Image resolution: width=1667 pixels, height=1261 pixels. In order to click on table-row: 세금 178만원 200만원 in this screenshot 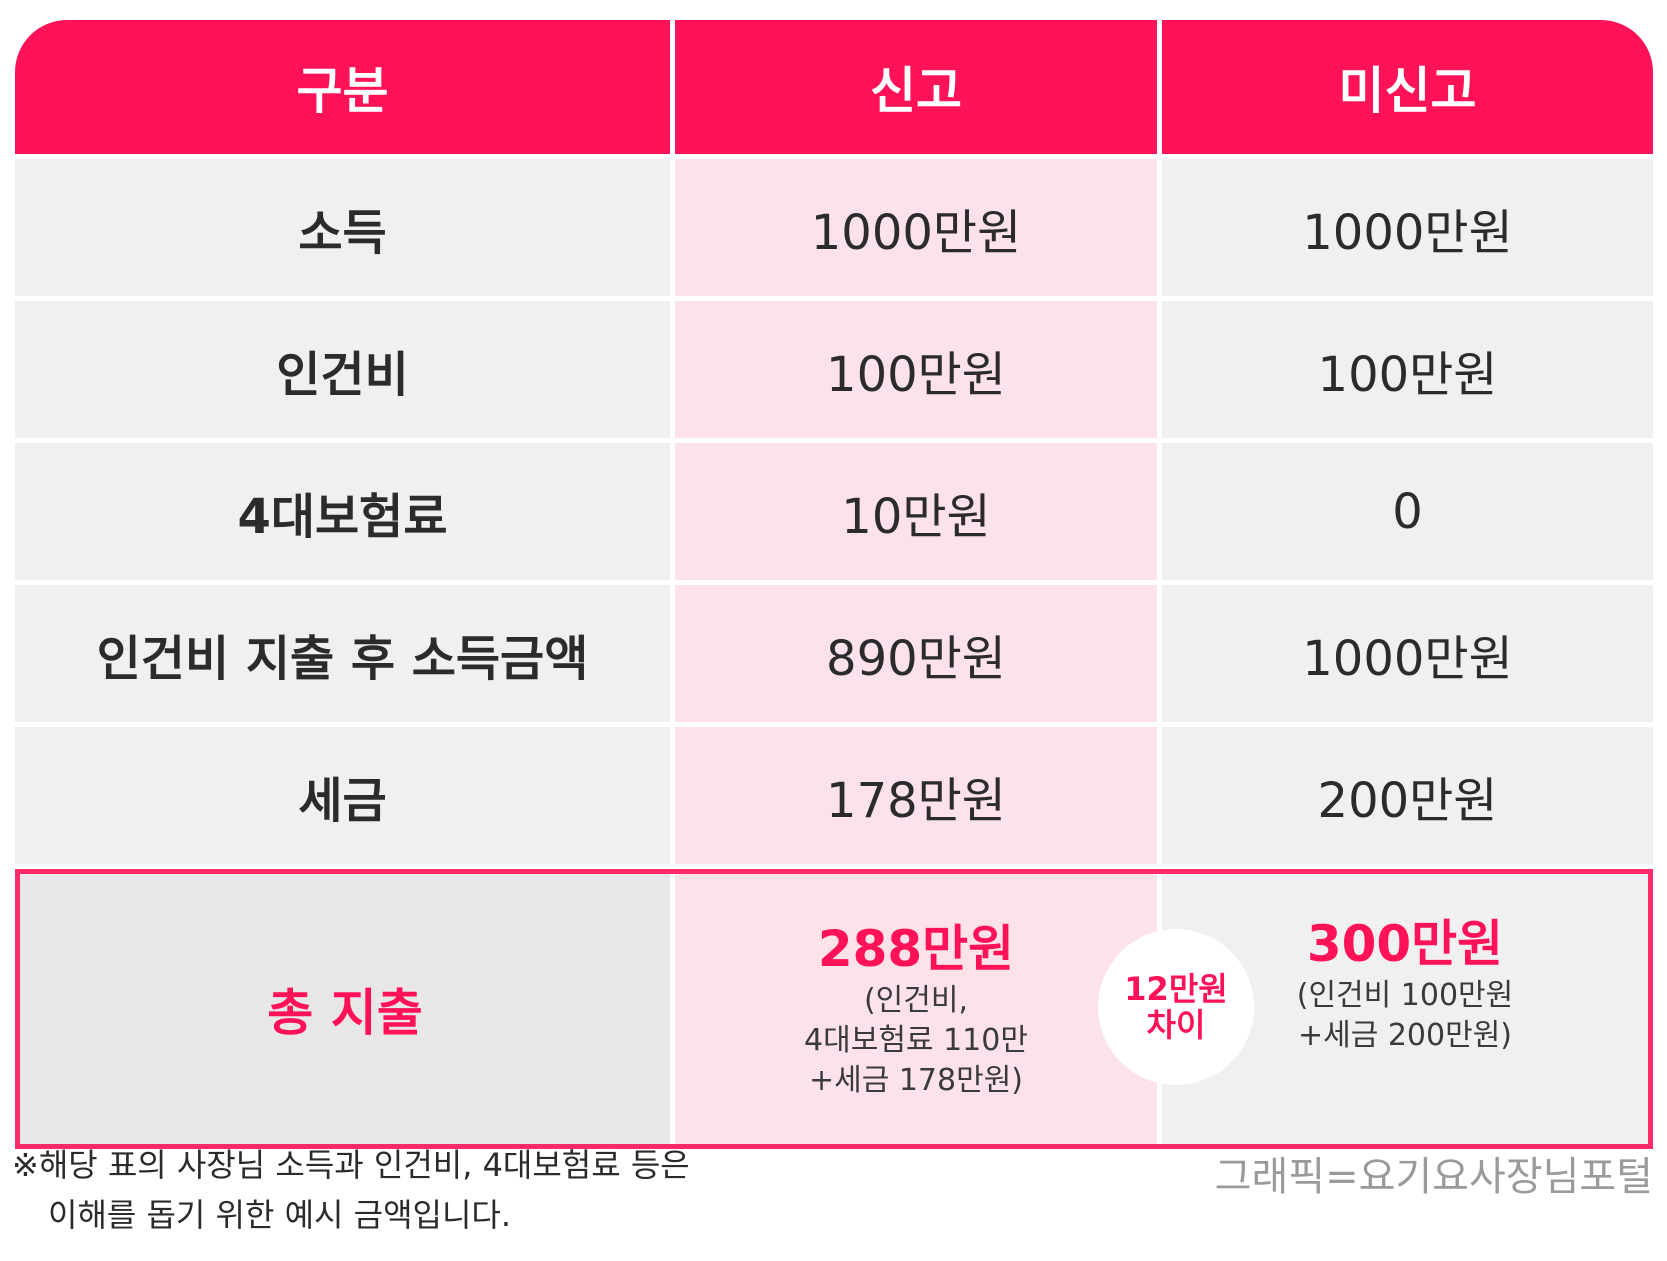, I will do `click(834, 793)`.